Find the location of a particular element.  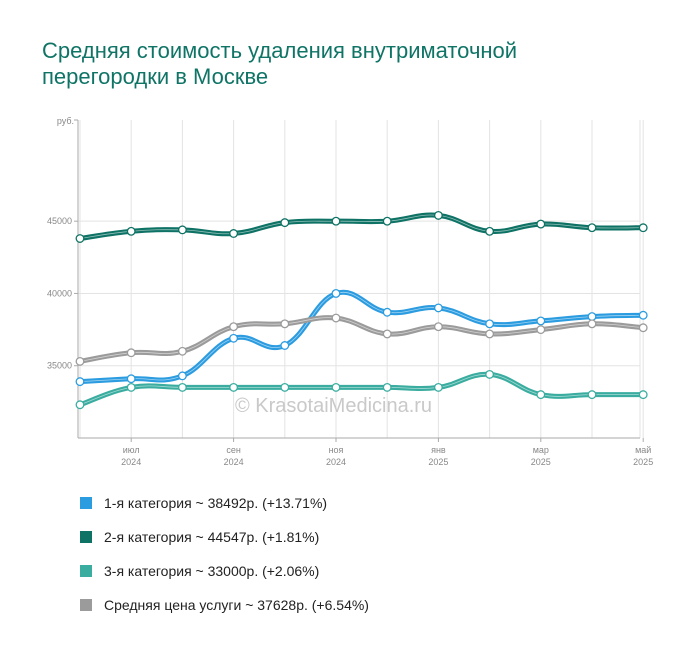

legend-label: 3-я категория ~ 33000р. (+2.06%) is located at coordinates (212, 571).